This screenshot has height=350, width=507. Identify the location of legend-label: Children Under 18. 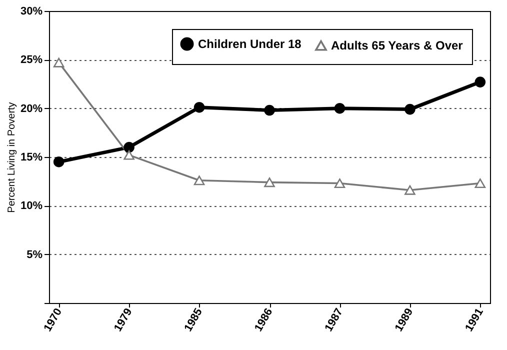
(250, 44).